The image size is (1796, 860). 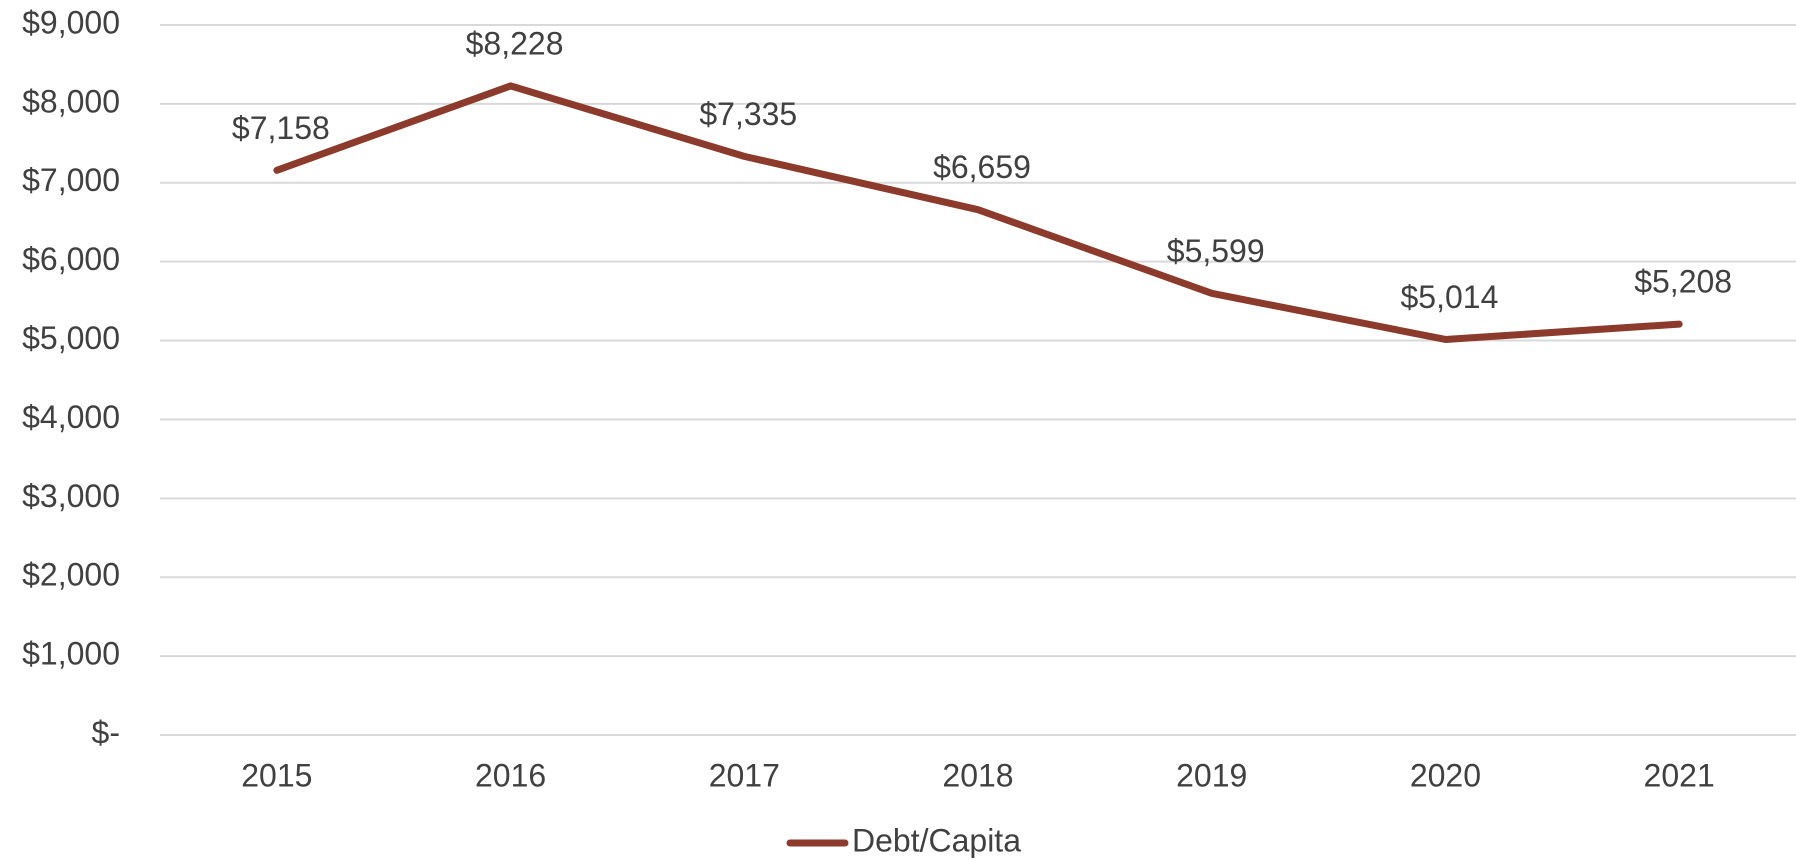 What do you see at coordinates (936, 840) in the screenshot?
I see `legend-label: Debt/Capita` at bounding box center [936, 840].